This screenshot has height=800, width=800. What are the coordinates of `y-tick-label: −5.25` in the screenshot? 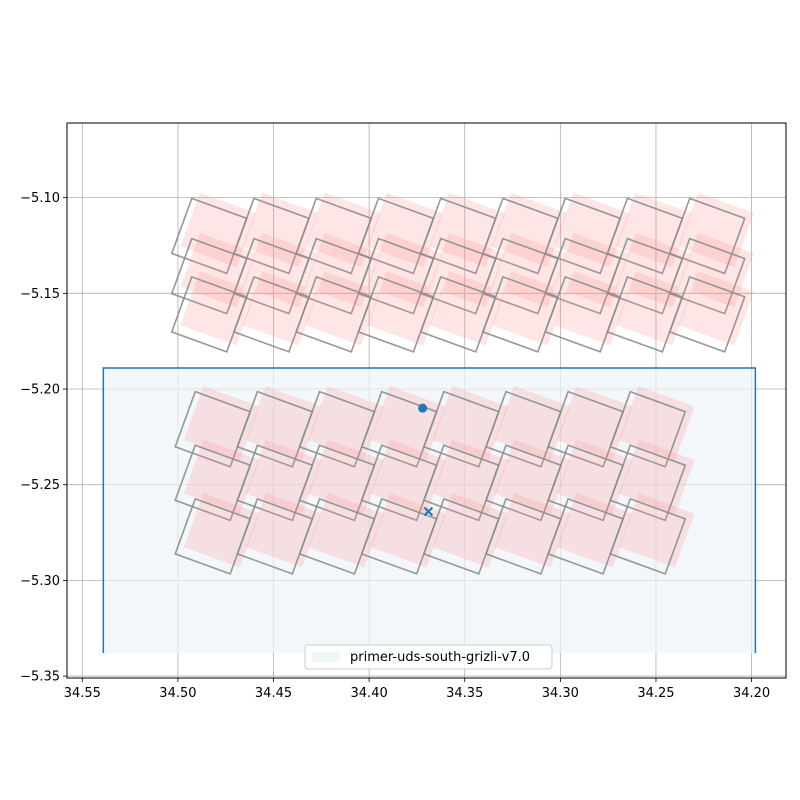 It's located at (40, 485).